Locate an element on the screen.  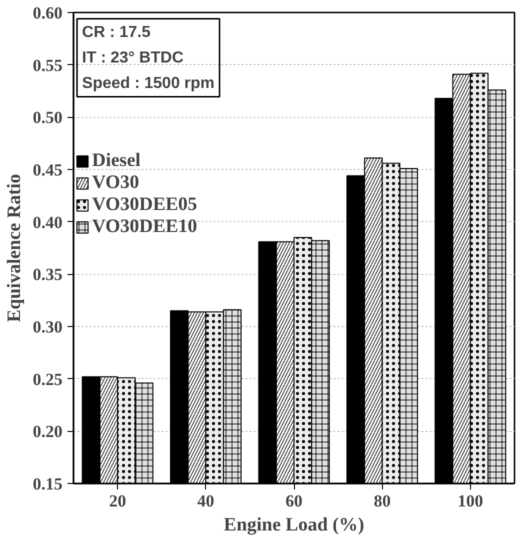
y-tick-label: 0.30 is located at coordinates (47, 327).